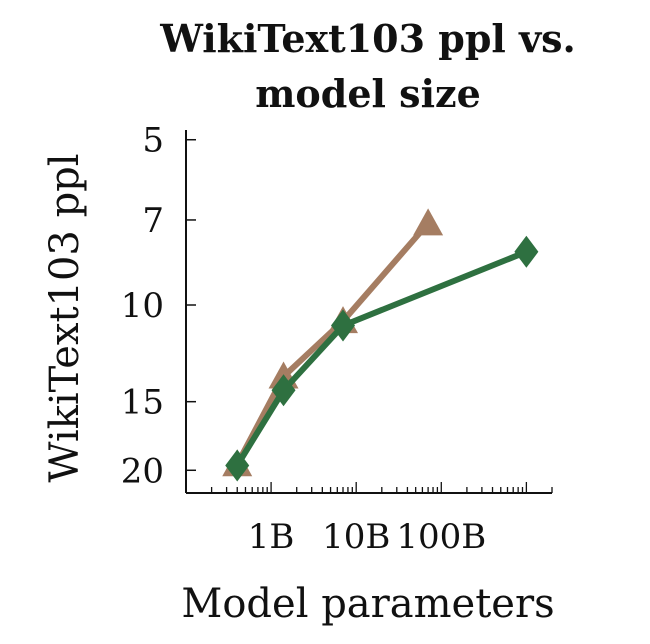  Describe the element at coordinates (142, 403) in the screenshot. I see `y-tick-label: 15` at that location.